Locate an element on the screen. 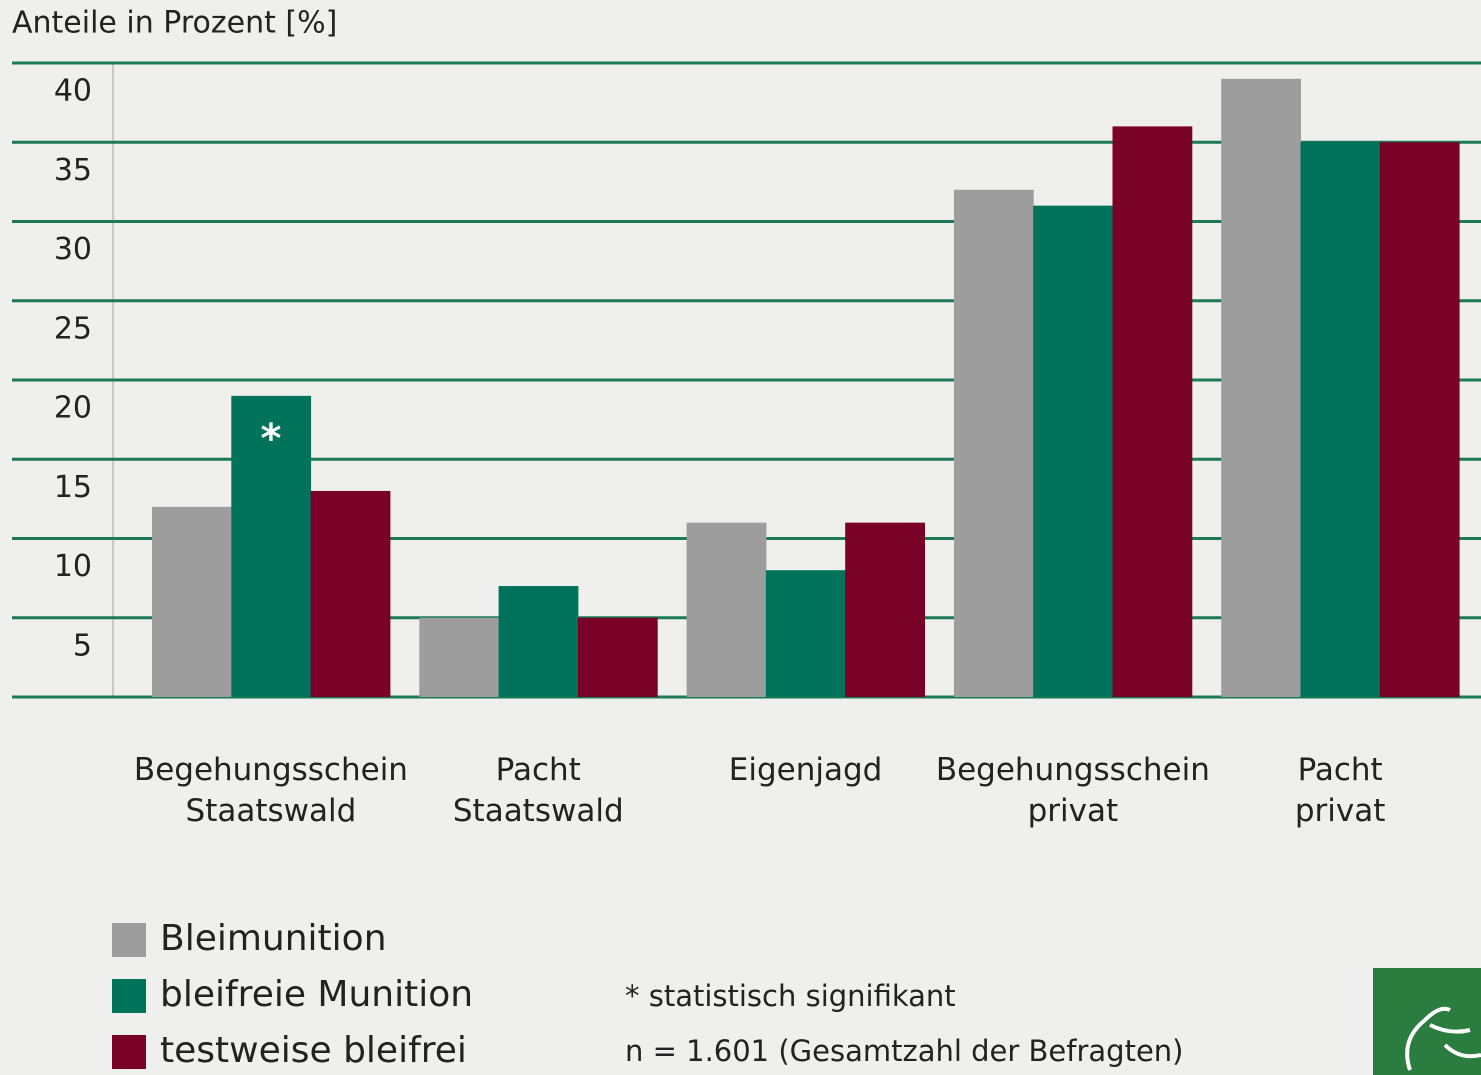 The height and width of the screenshot is (1075, 1481). logo-box is located at coordinates (1427, 1021).